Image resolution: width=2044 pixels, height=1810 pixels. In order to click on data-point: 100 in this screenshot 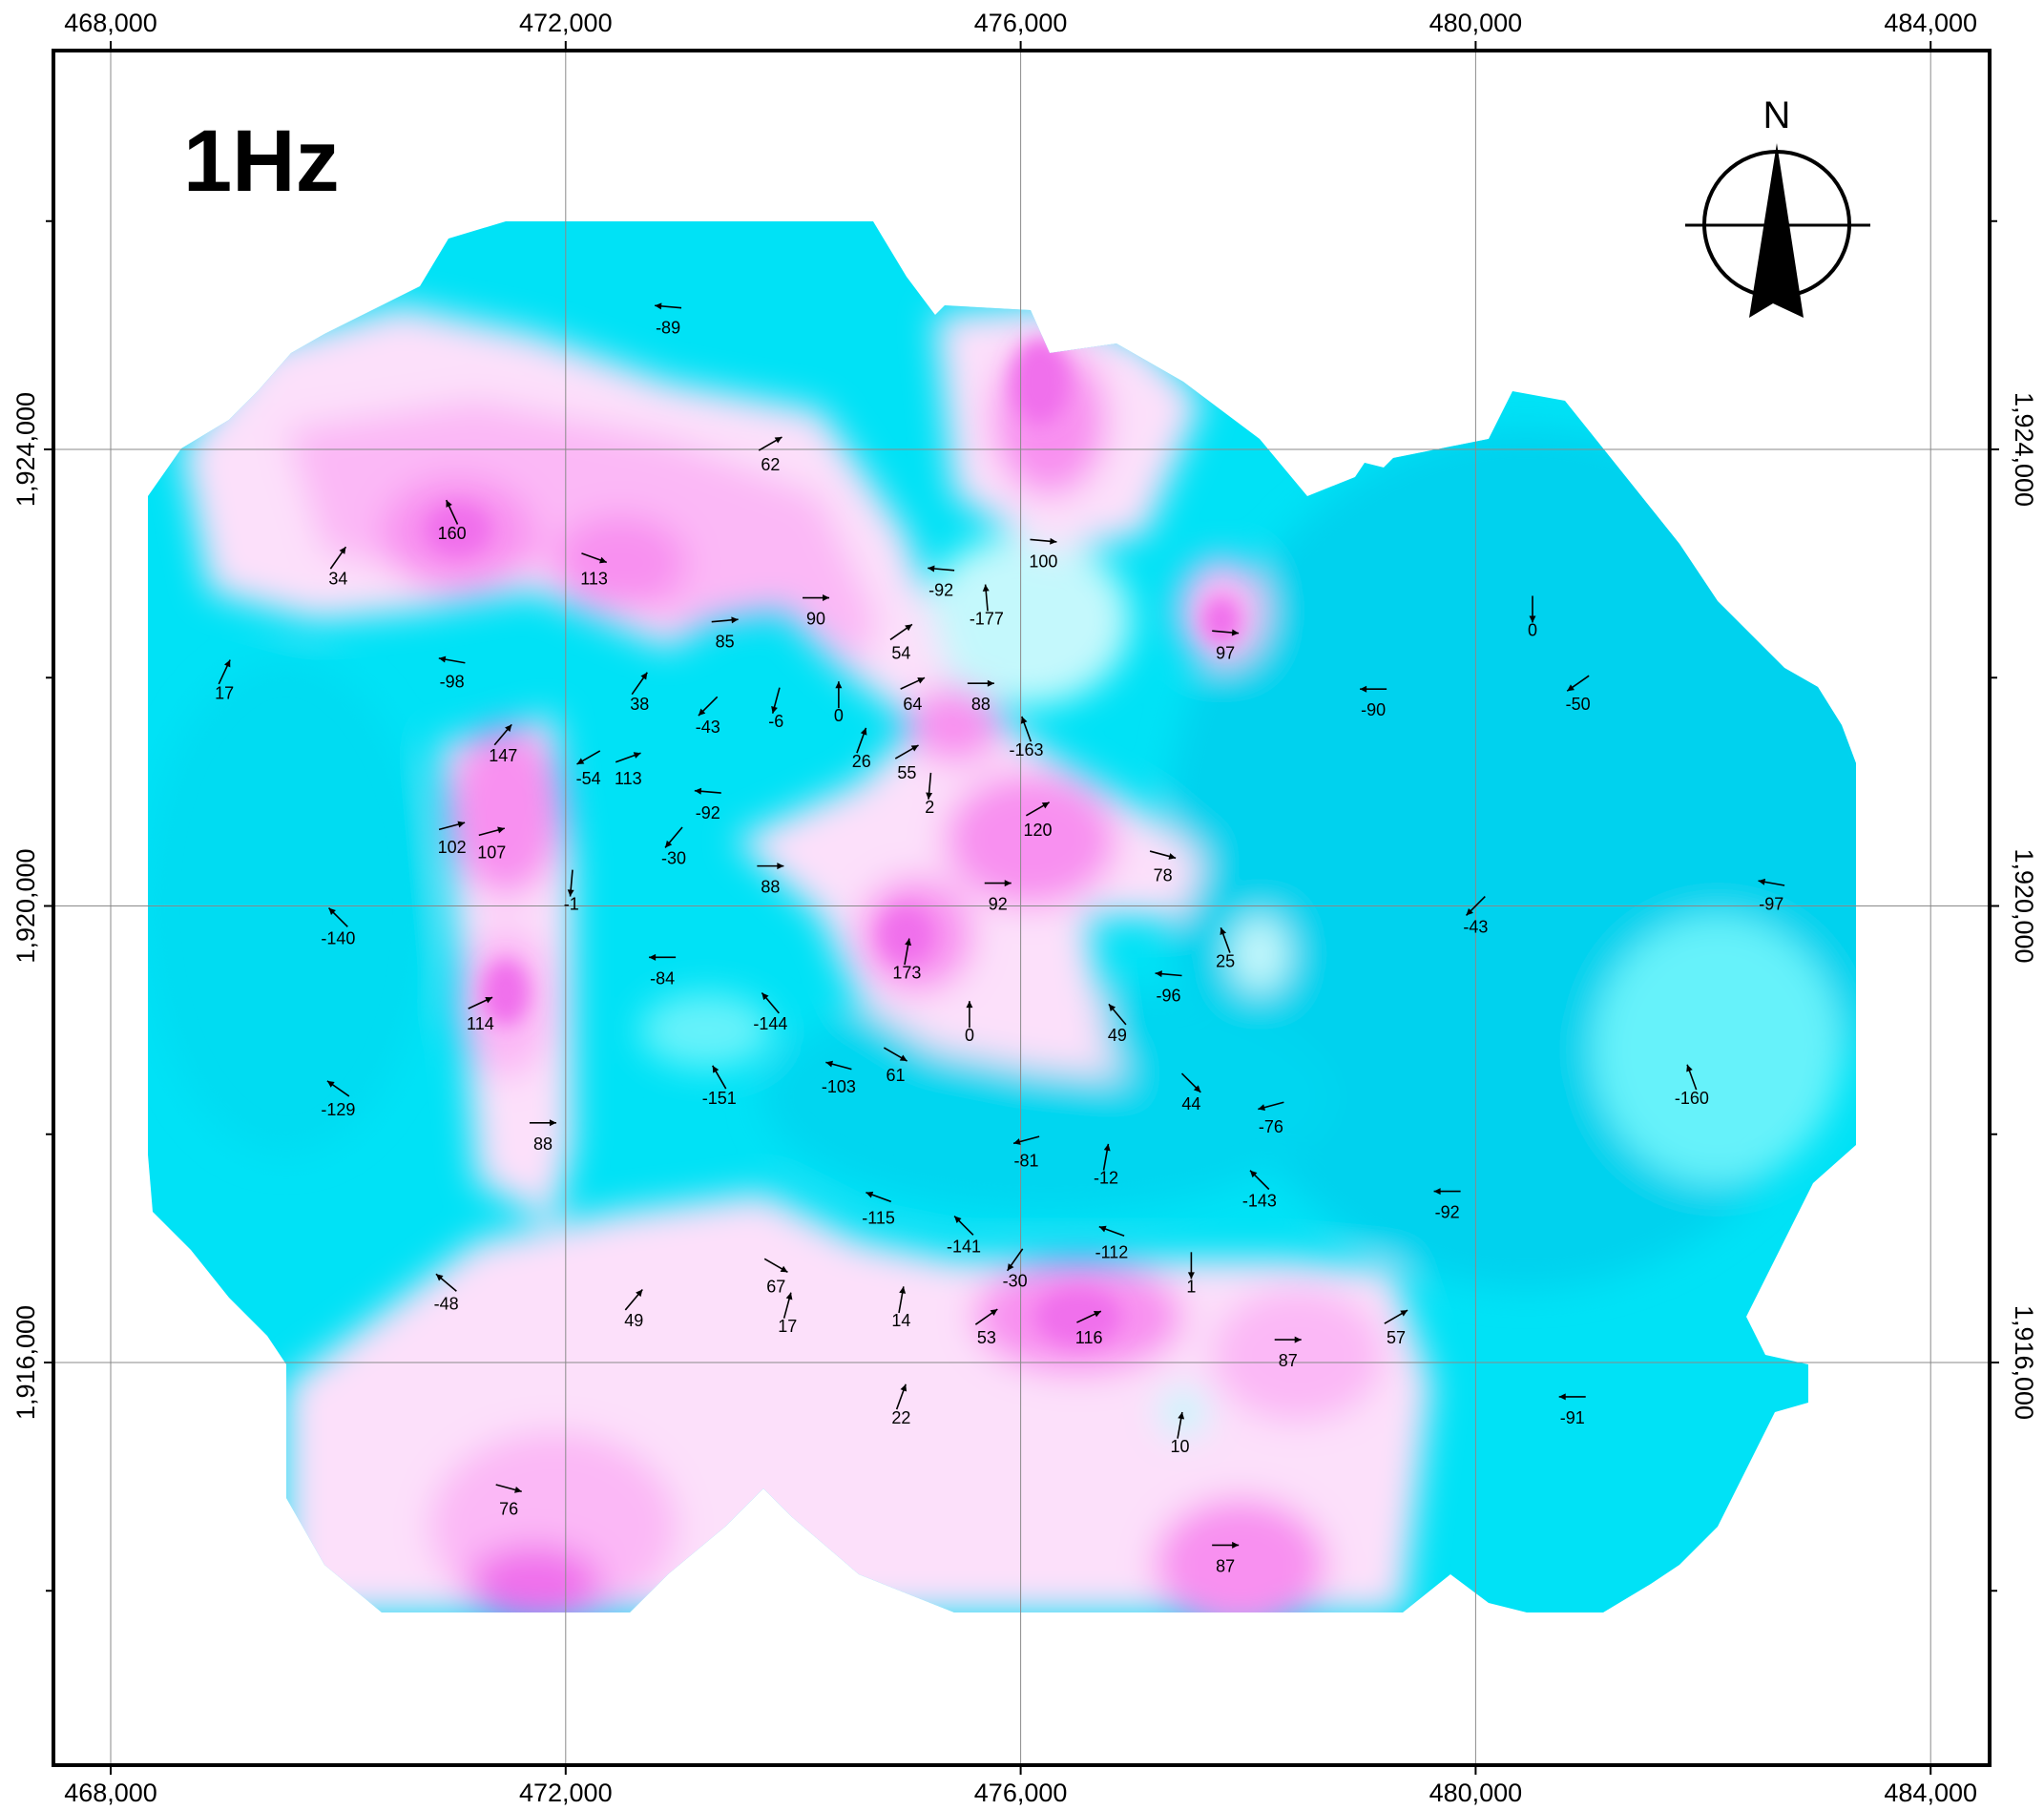, I will do `click(1043, 554)`.